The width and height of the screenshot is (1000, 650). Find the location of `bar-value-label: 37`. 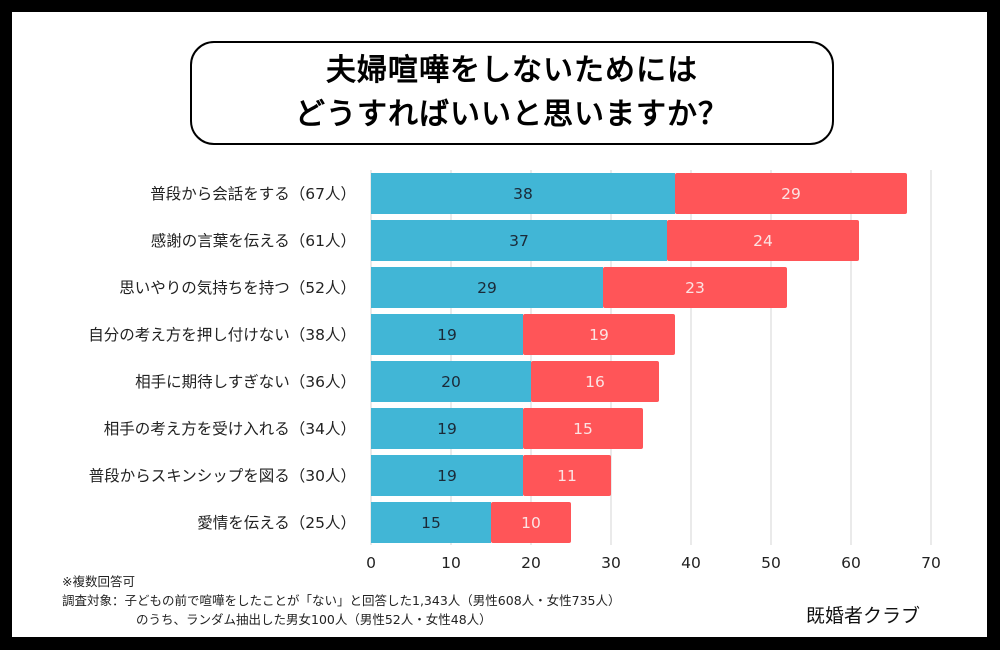

bar-value-label: 37 is located at coordinates (519, 241).